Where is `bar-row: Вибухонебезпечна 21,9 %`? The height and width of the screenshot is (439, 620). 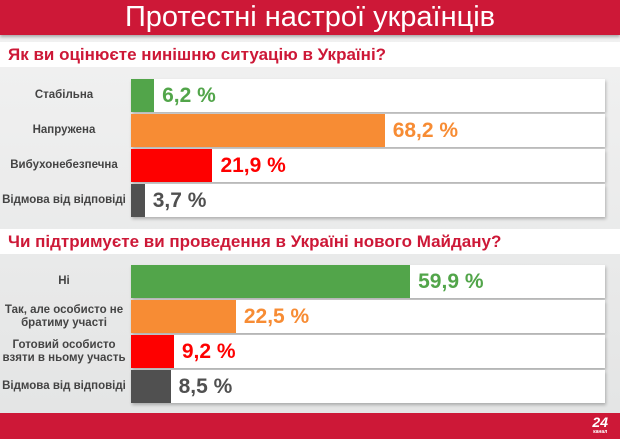 bar-row: Вибухонебезпечна 21,9 % is located at coordinates (310, 165).